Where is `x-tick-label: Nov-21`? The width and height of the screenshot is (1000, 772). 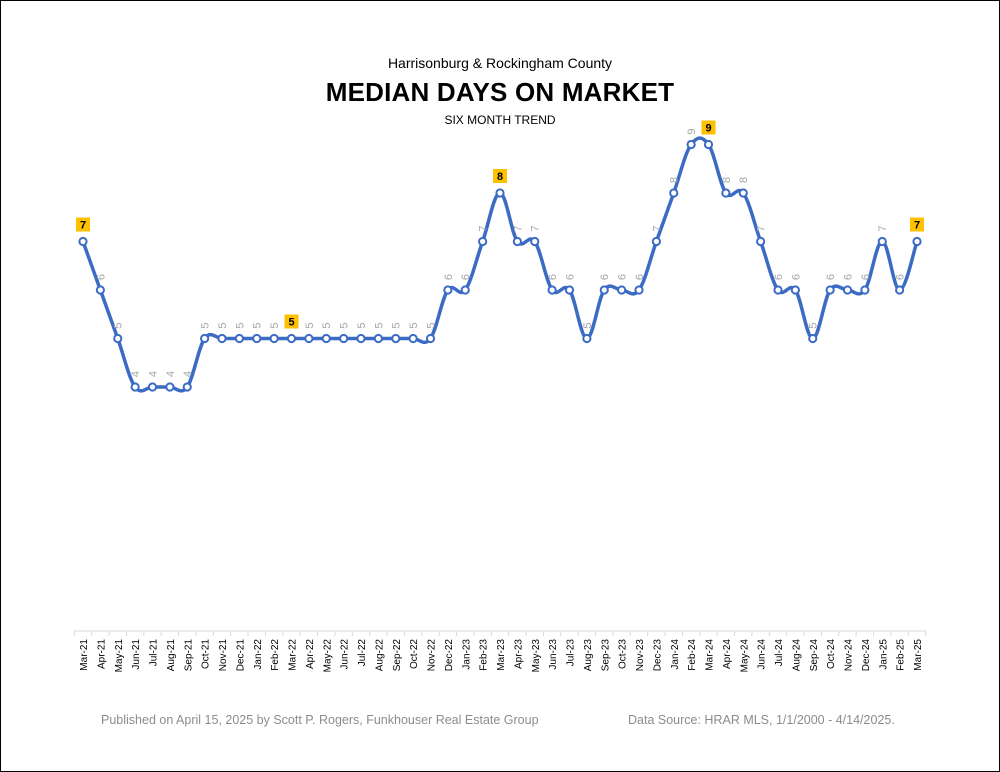
x-tick-label: Nov-21 is located at coordinates (223, 655).